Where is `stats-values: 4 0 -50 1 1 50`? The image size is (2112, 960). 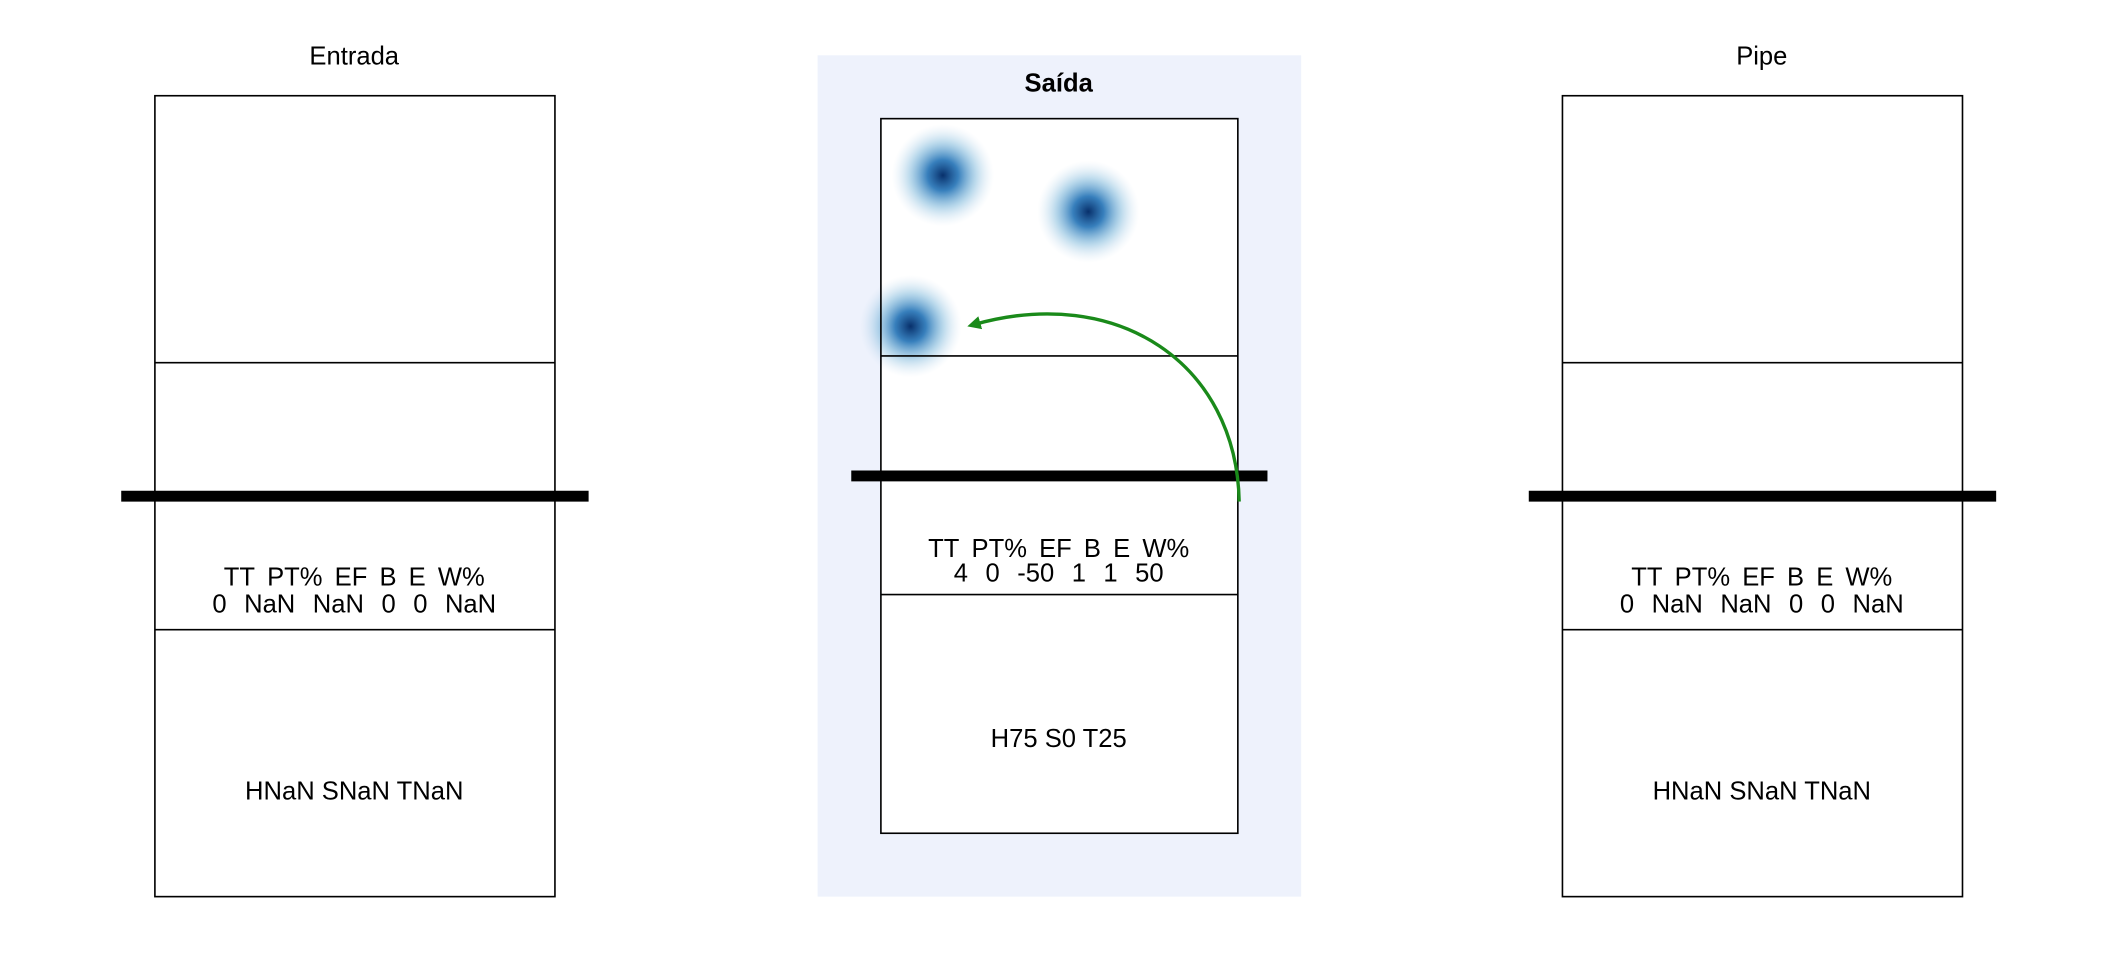
stats-values: 4 0 -50 1 1 50 is located at coordinates (1059, 573).